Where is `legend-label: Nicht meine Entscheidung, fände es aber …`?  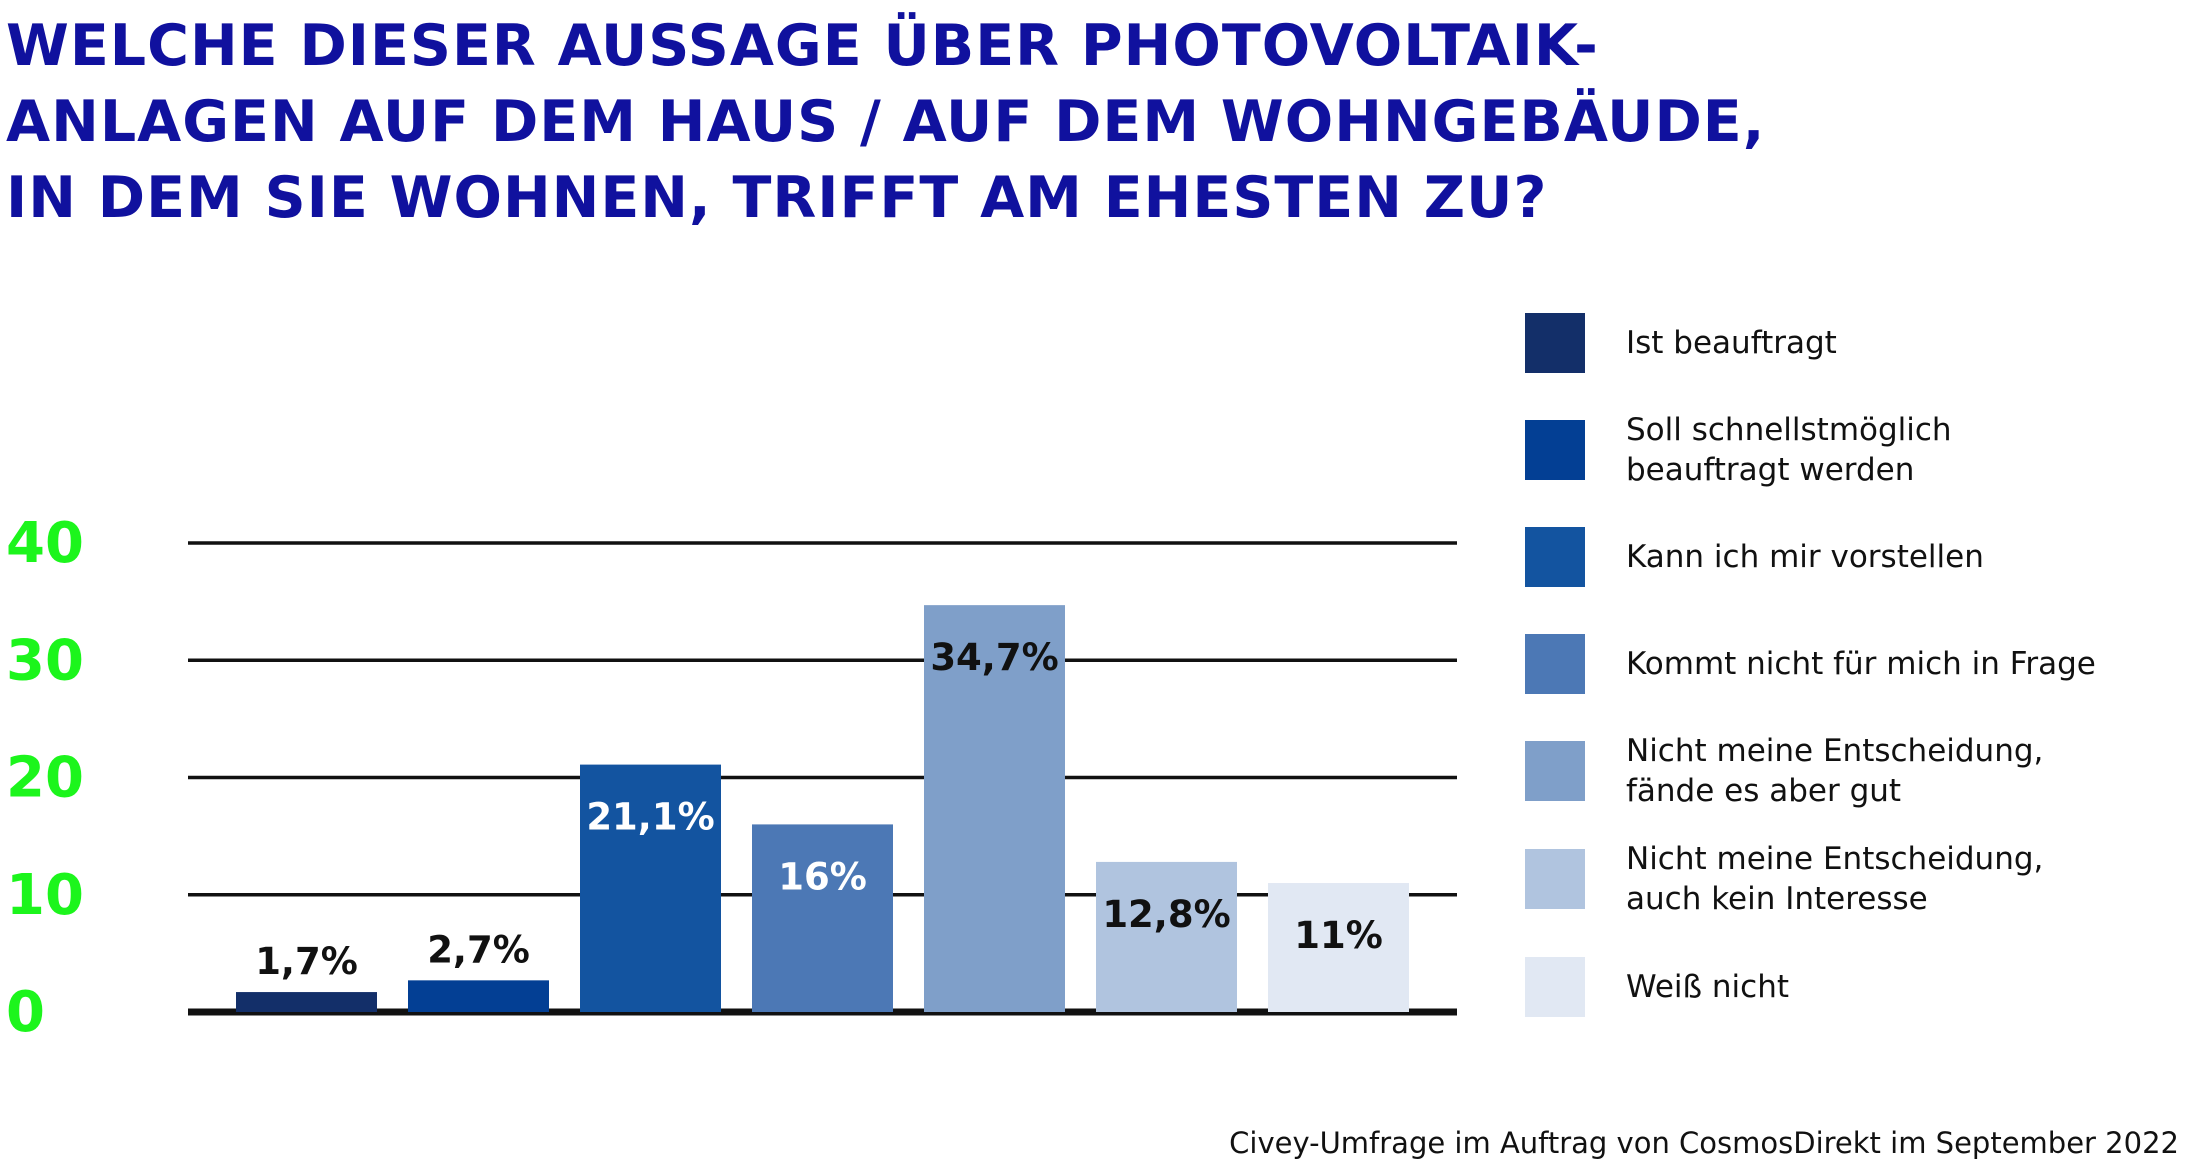 legend-label: Nicht meine Entscheidung, fände es aber … is located at coordinates (1835, 771).